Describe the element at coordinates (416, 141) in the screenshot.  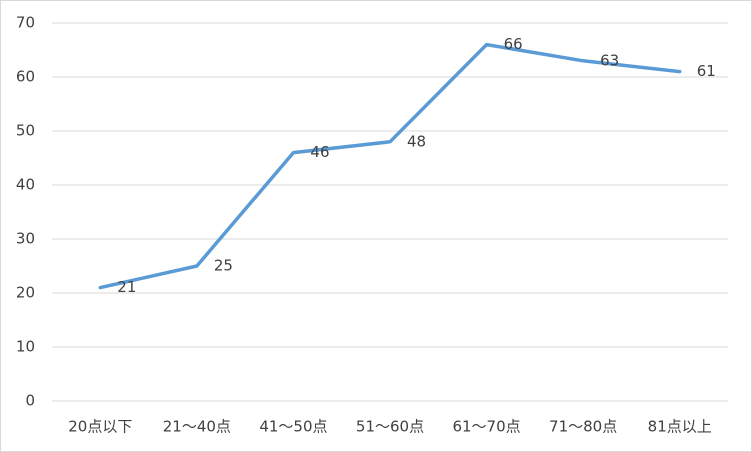
I see `data-label: 48` at that location.